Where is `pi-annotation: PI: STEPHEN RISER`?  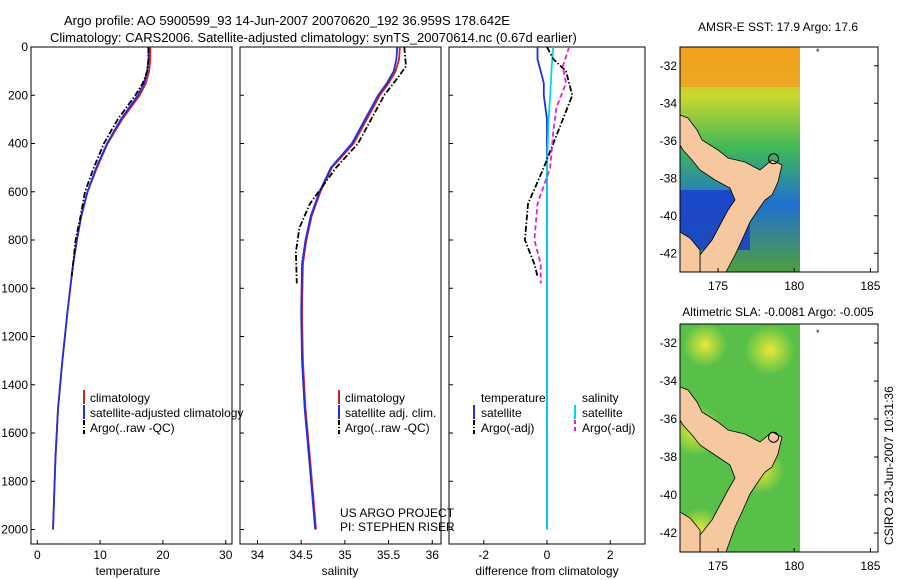
pi-annotation: PI: STEPHEN RISER is located at coordinates (397, 527).